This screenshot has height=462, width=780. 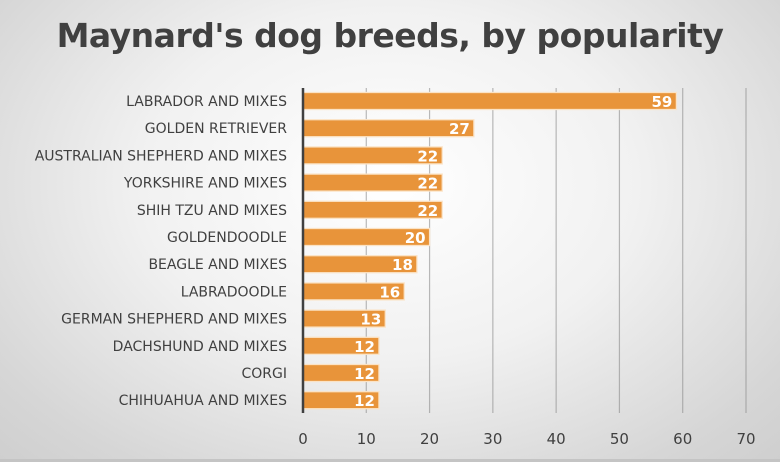 What do you see at coordinates (682, 439) in the screenshot?
I see `x-tick-label: 60` at bounding box center [682, 439].